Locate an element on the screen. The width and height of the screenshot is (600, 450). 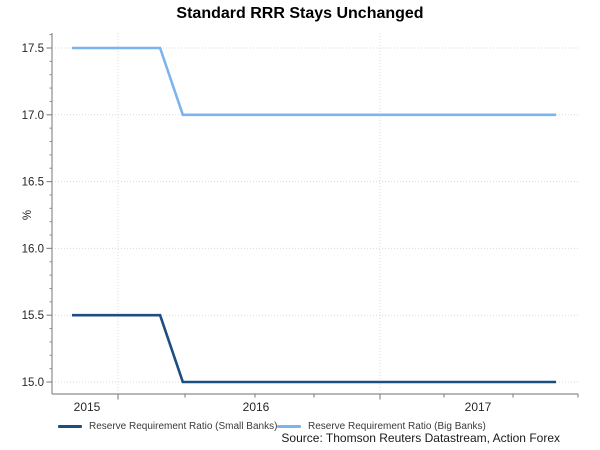
legend-label-big-banks: Reserve Requirement Ratio (Big Banks) is located at coordinates (397, 426).